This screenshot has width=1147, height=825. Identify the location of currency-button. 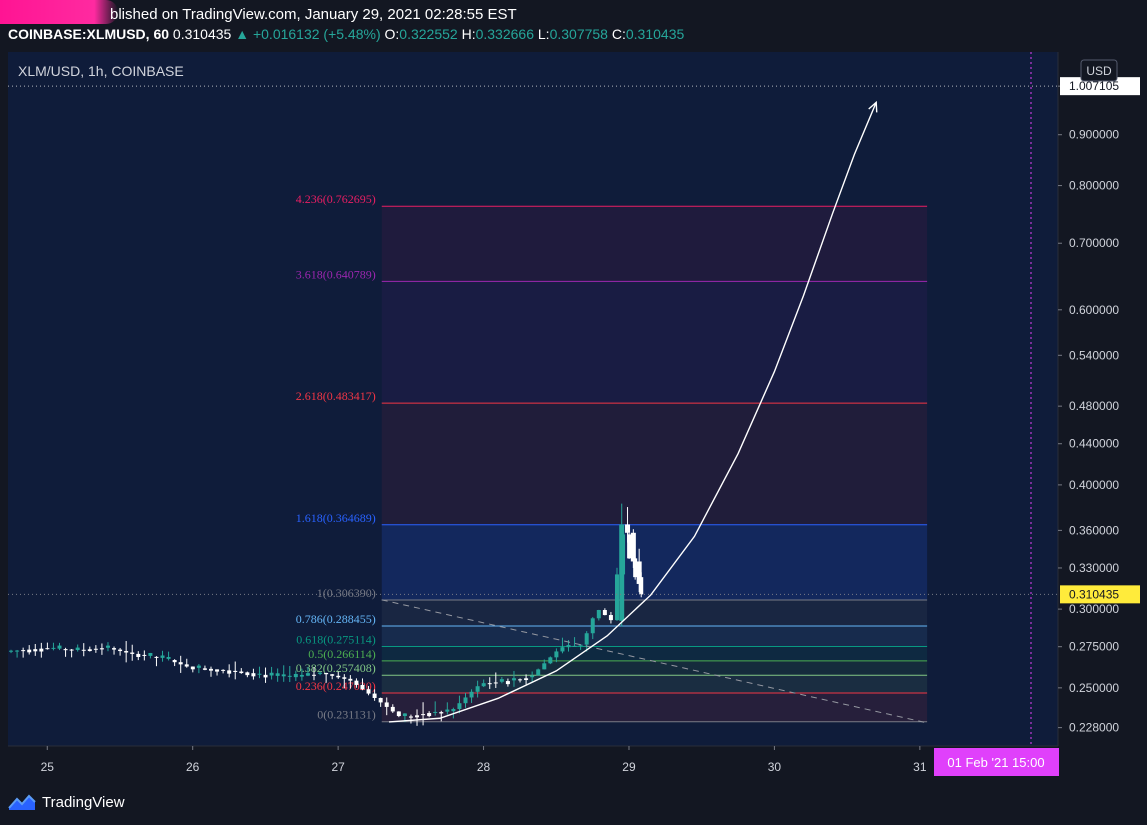
(1099, 70).